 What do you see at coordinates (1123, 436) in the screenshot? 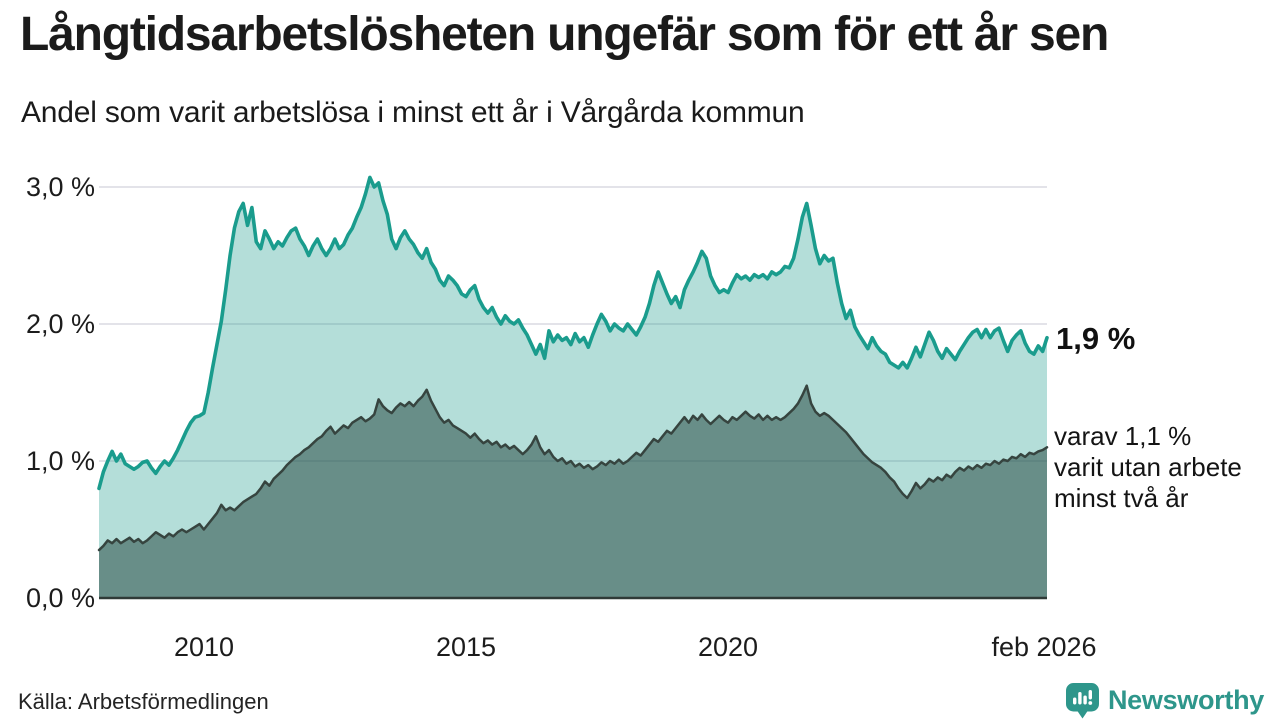
I see `series2-end-label-line1: varav 1,1 %` at bounding box center [1123, 436].